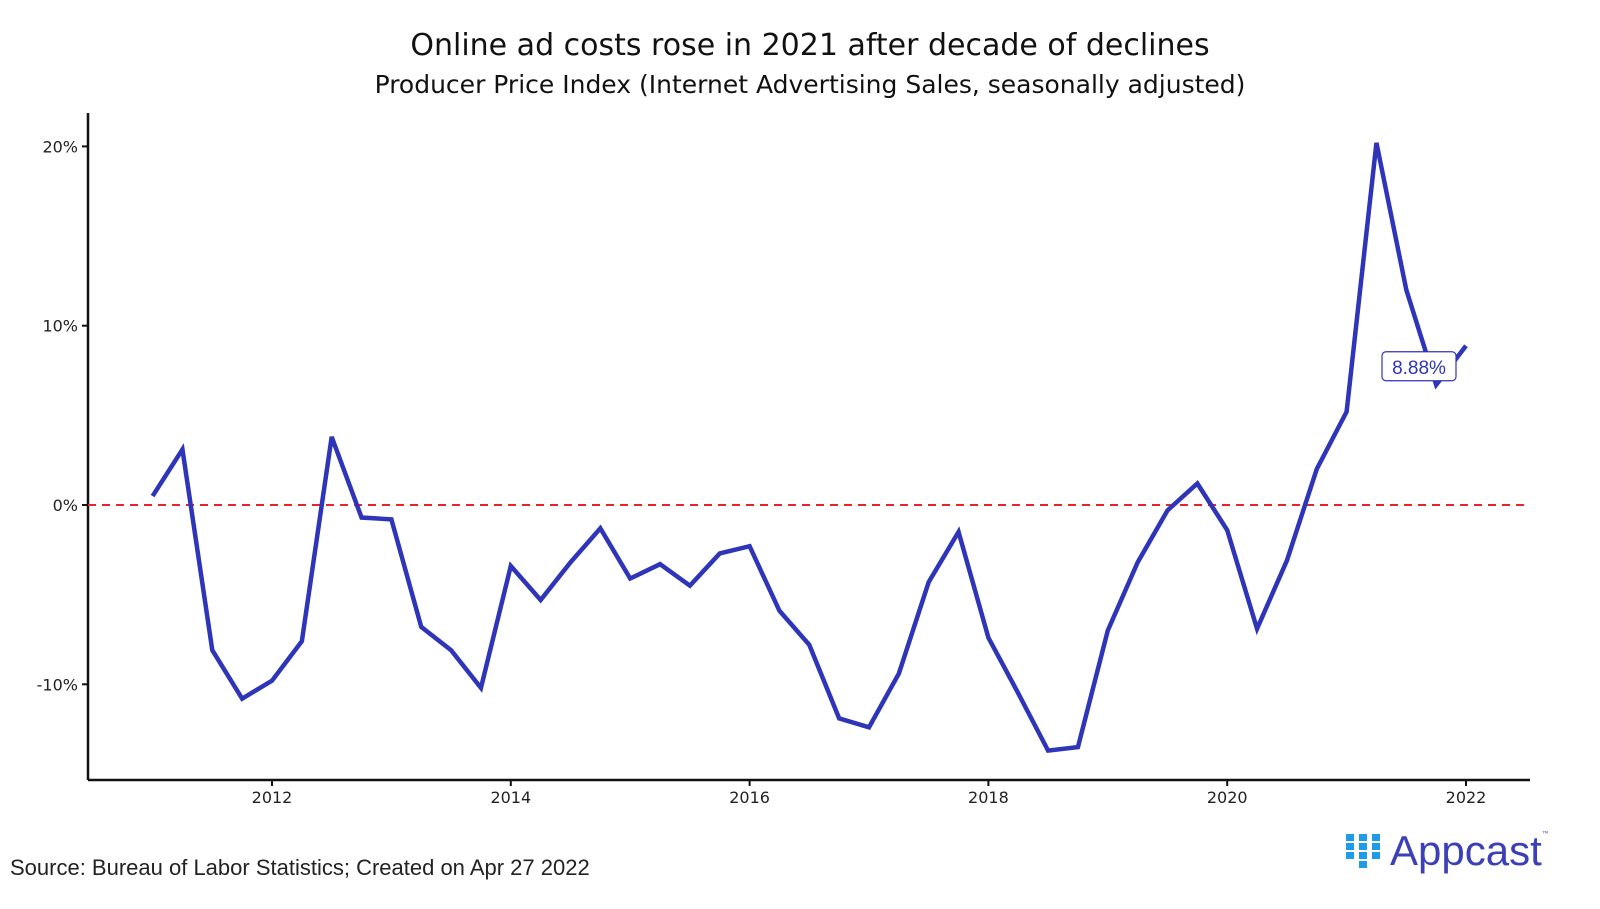  Describe the element at coordinates (272, 797) in the screenshot. I see `x-tick-label: 2012` at that location.